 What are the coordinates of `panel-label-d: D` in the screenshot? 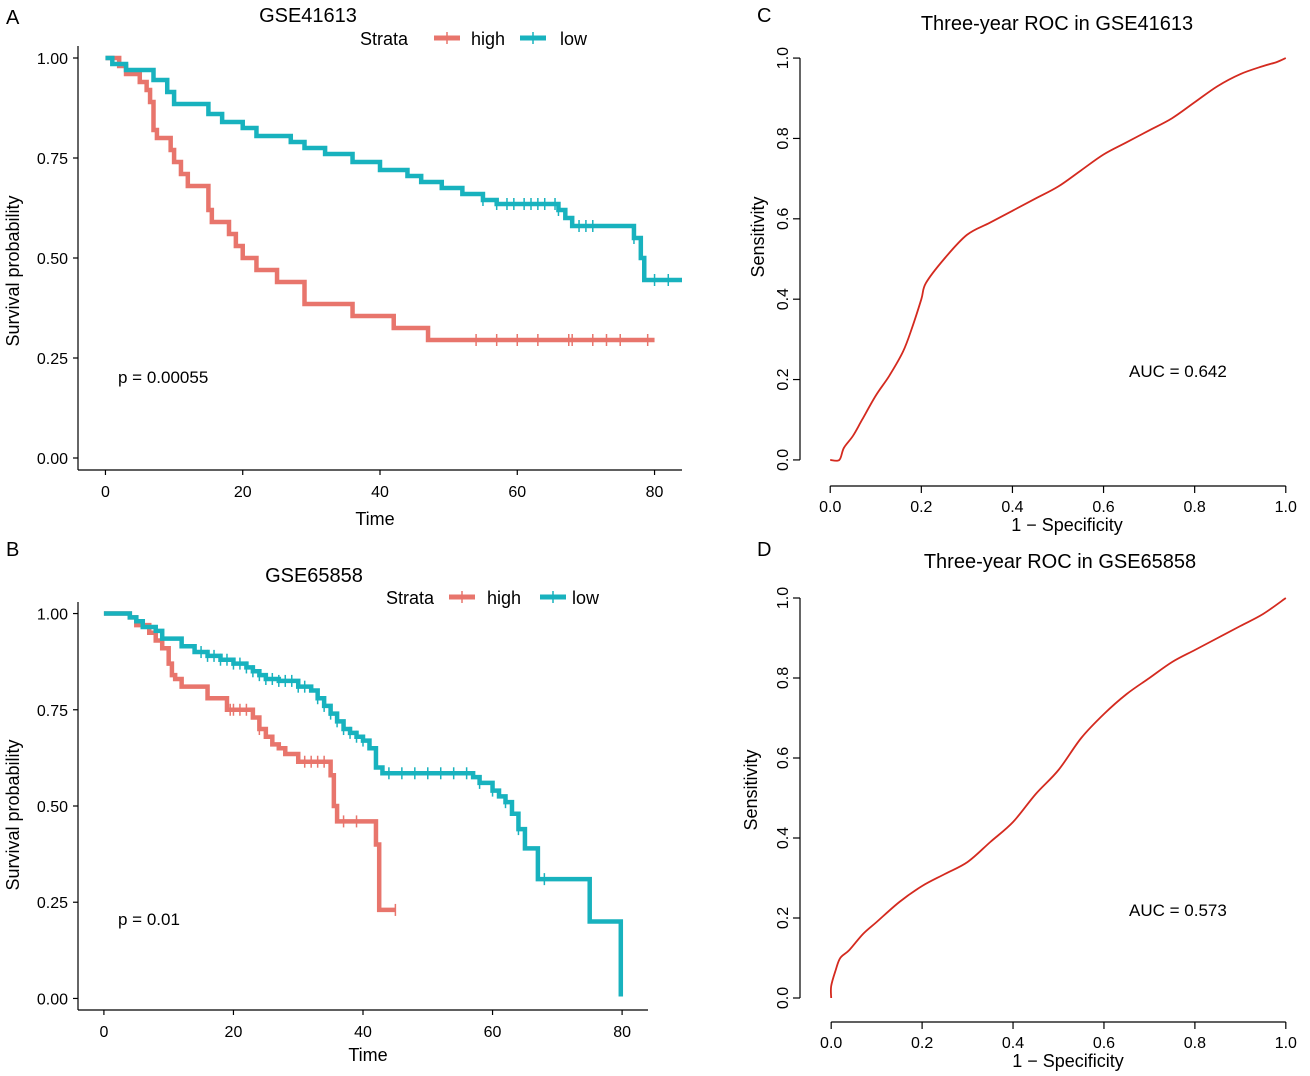 It's located at (764, 550).